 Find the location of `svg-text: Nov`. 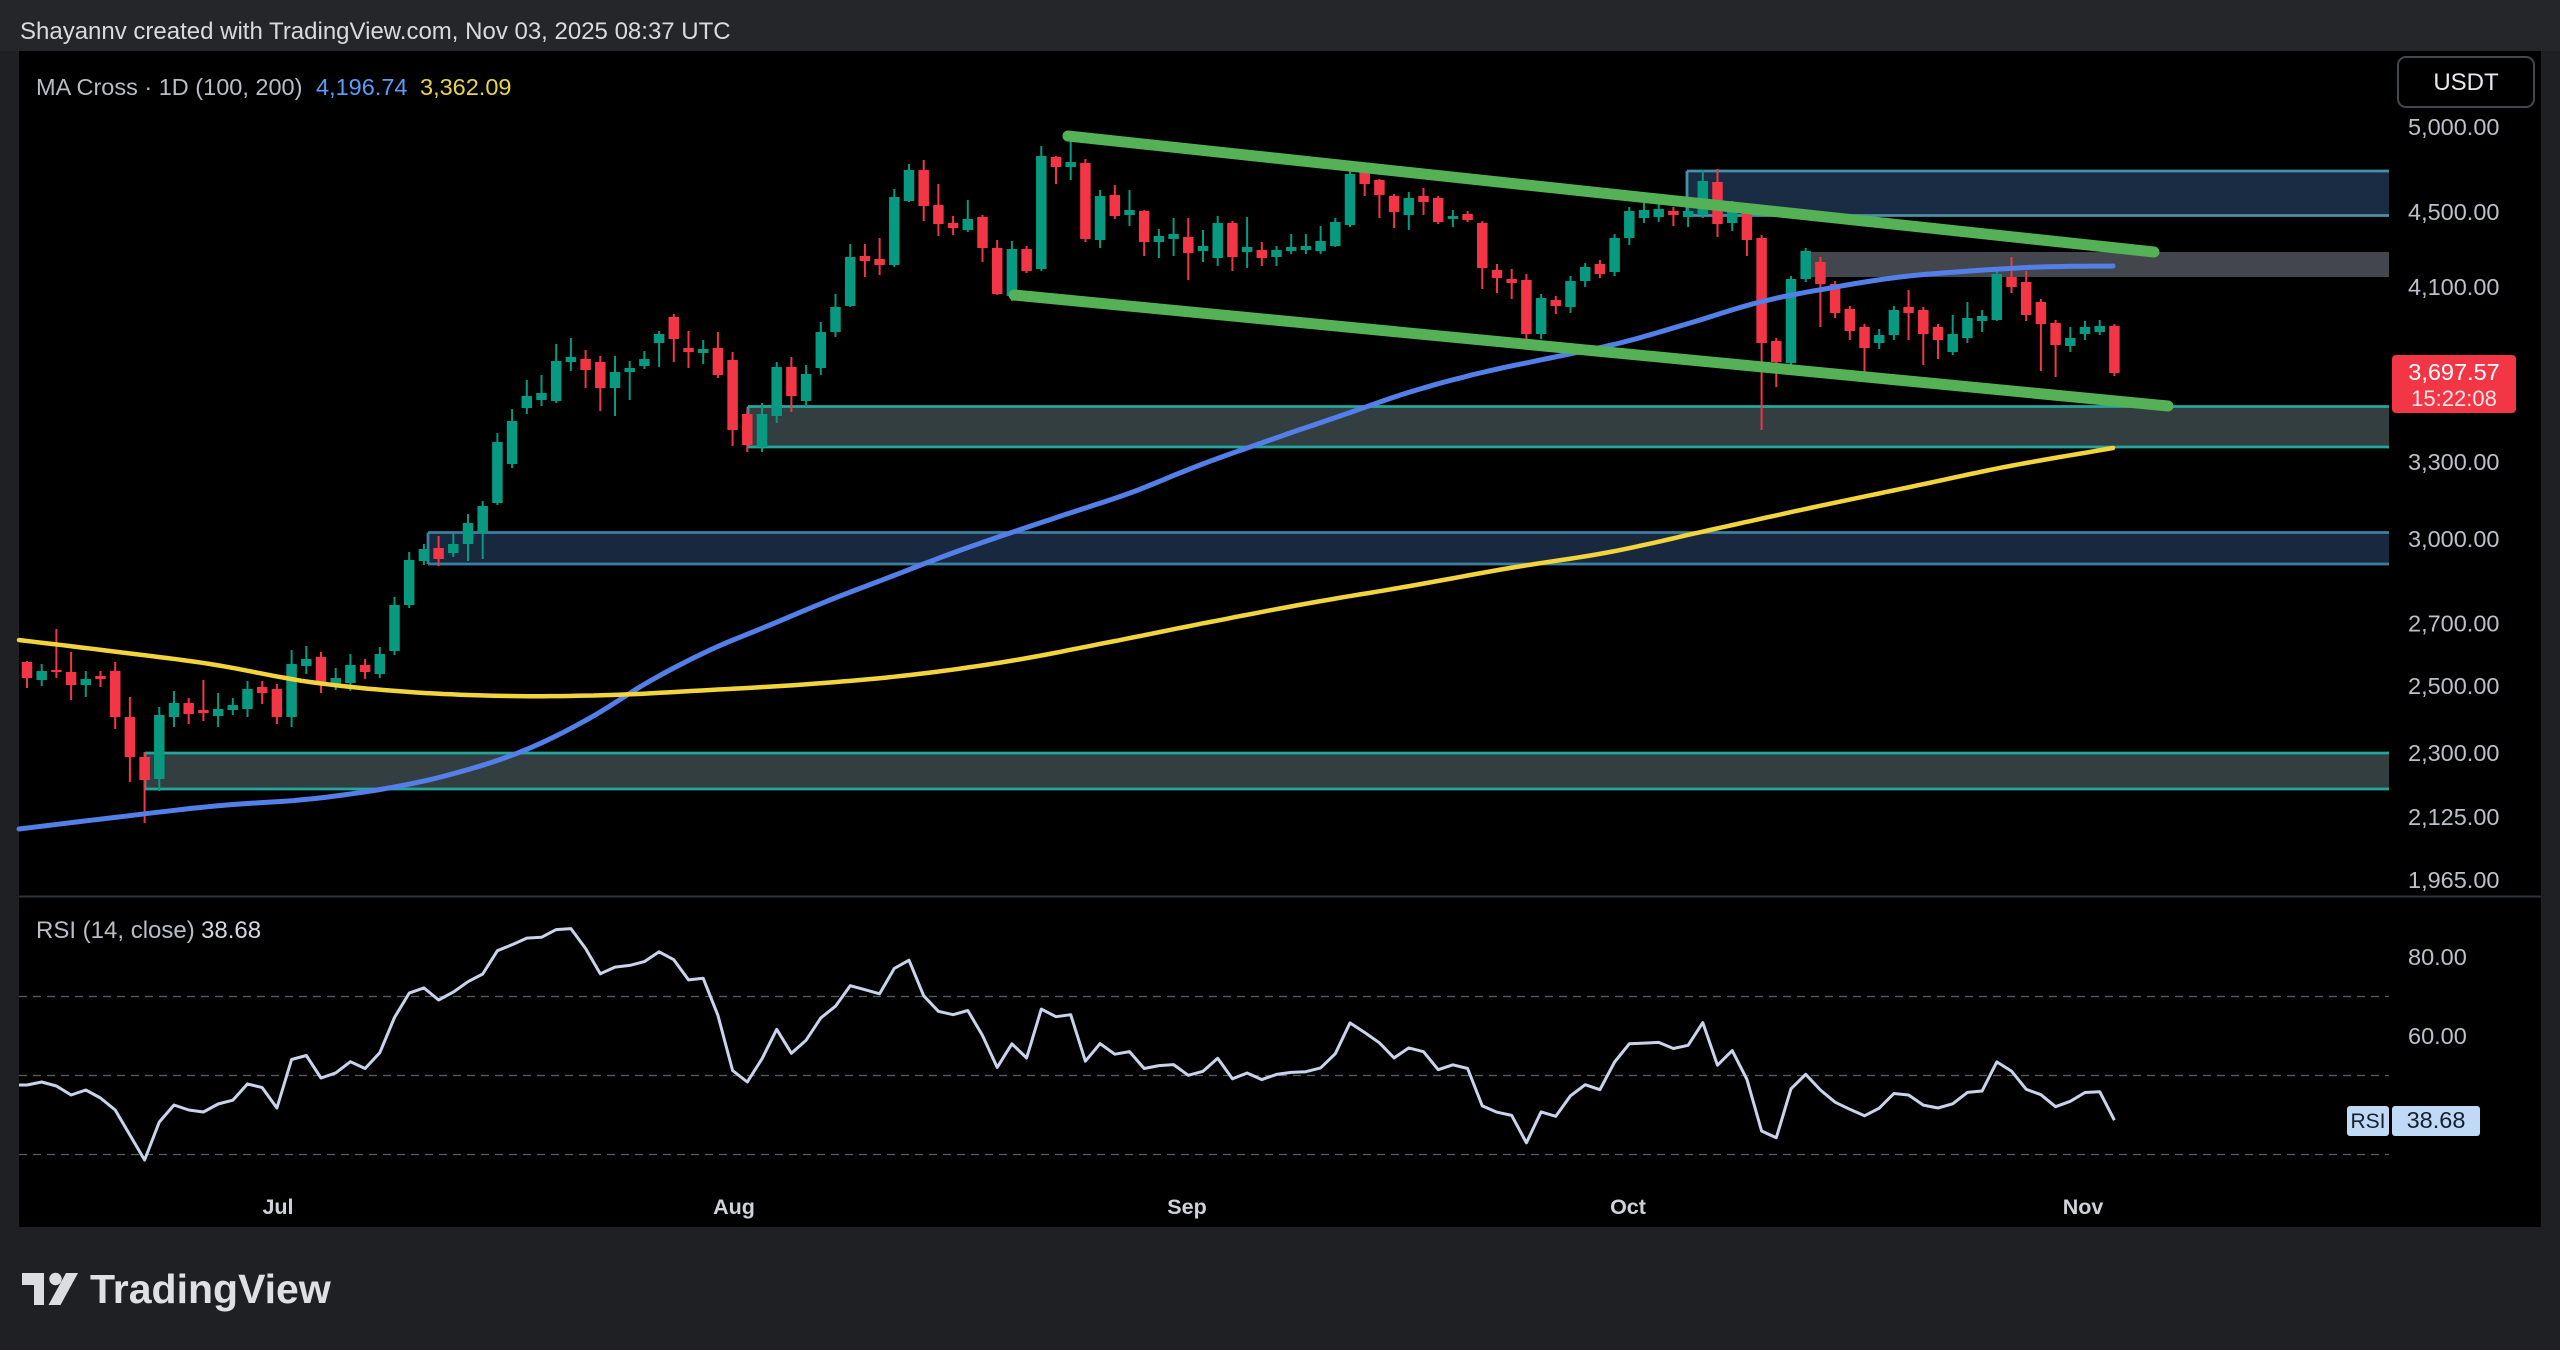

svg-text: Nov is located at coordinates (2083, 1207).